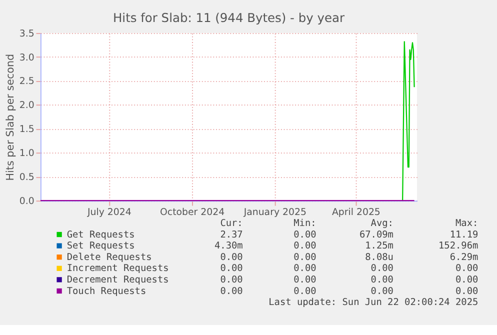  What do you see at coordinates (408, 121) in the screenshot?
I see `line-series` at bounding box center [408, 121].